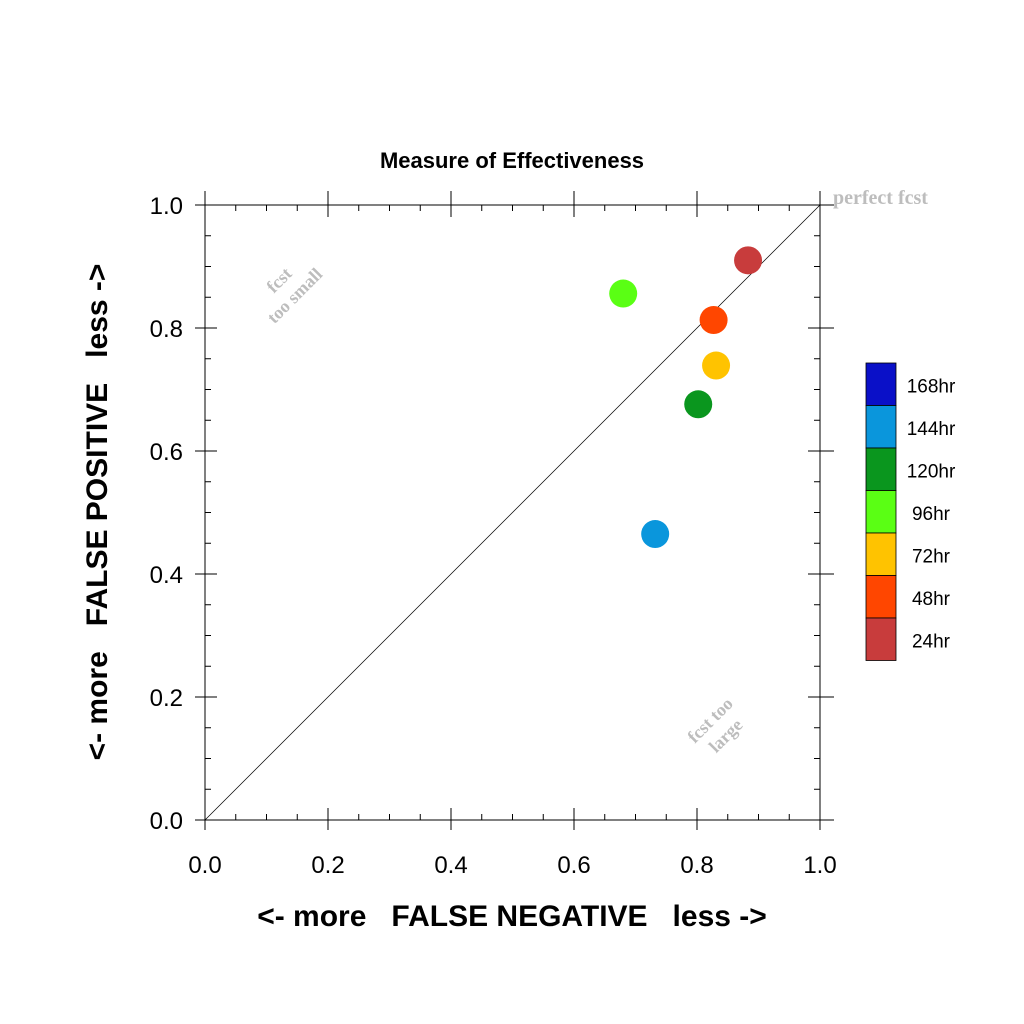  What do you see at coordinates (881, 512) in the screenshot?
I see `legend-swatch-96hr` at bounding box center [881, 512].